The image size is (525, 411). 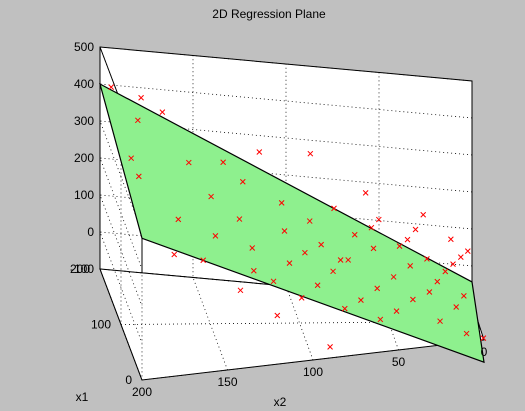 I want to click on x1-axis-label: x1, so click(x=82, y=397).